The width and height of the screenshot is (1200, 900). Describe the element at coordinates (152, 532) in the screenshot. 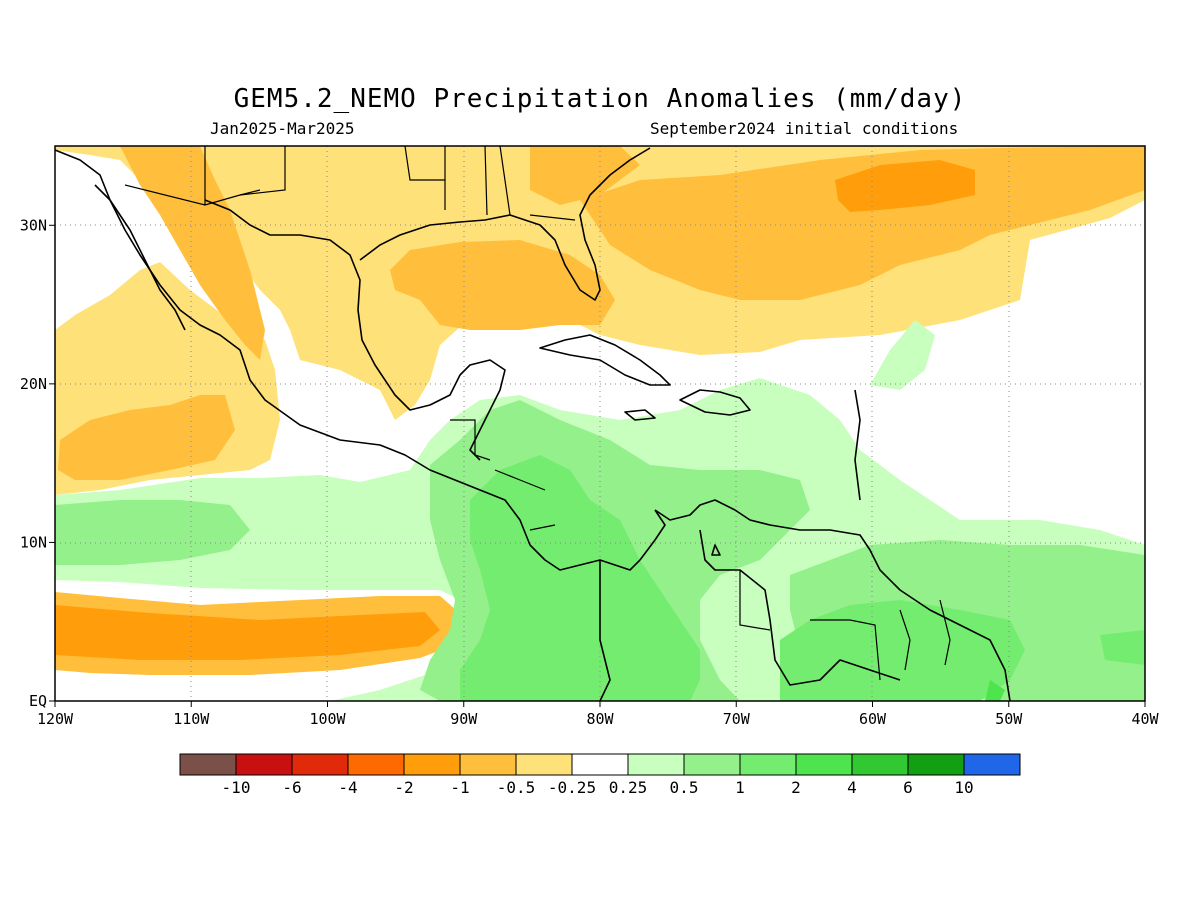

I see `wet-region-medium-w` at that location.